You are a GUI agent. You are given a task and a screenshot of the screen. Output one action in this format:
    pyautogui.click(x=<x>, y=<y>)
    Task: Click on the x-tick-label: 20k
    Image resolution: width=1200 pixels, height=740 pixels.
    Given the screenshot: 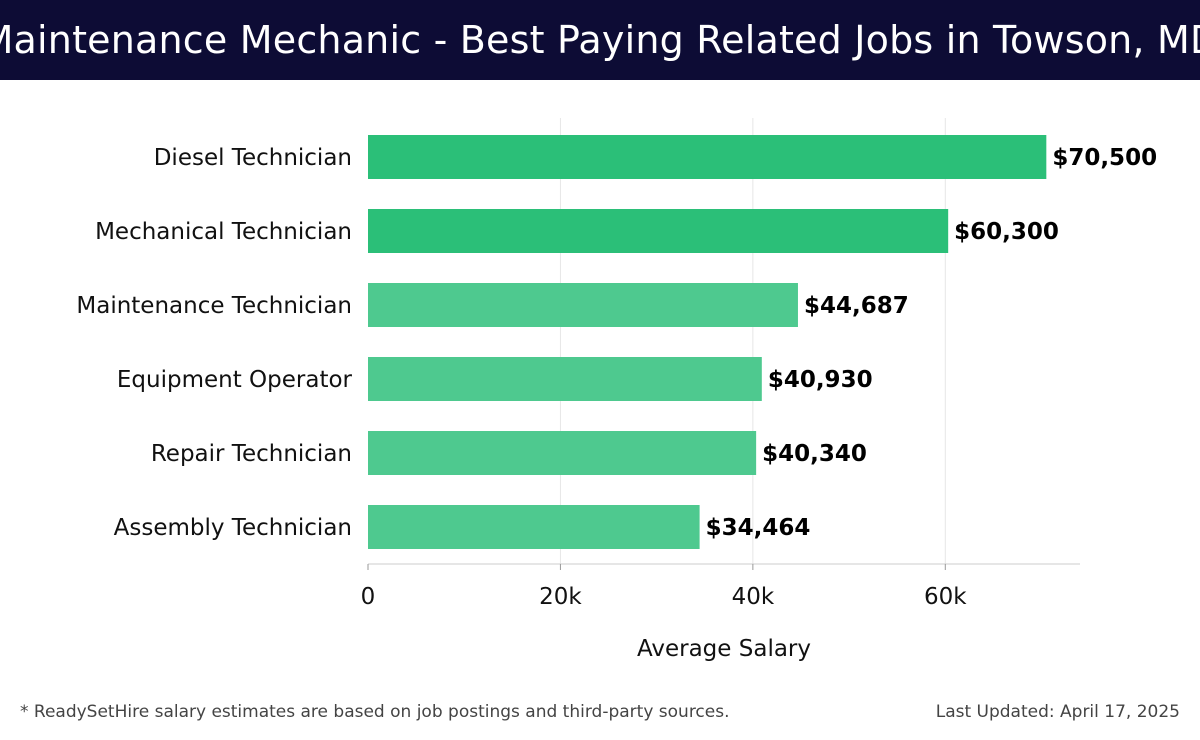 What is the action you would take?
    pyautogui.click(x=560, y=597)
    